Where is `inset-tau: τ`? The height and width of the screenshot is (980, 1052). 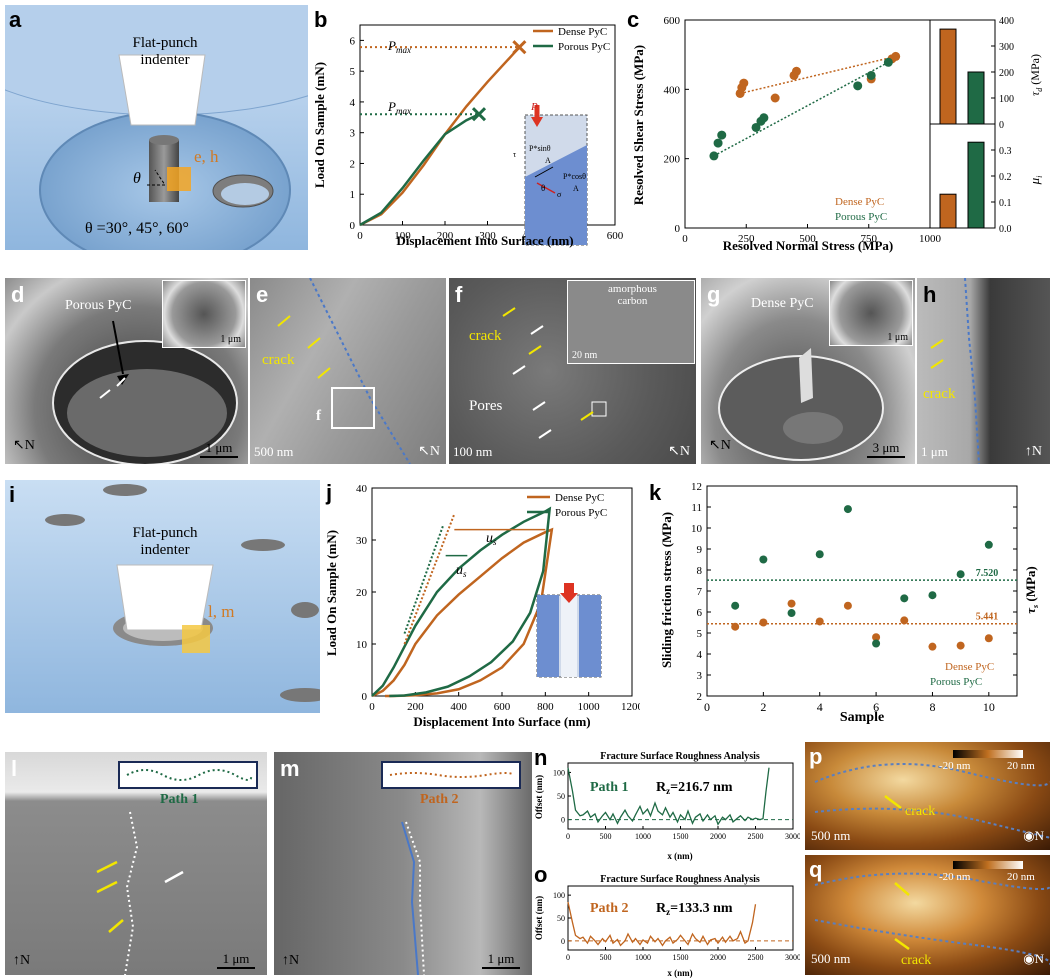
inset-tau: τ is located at coordinates (515, 154).